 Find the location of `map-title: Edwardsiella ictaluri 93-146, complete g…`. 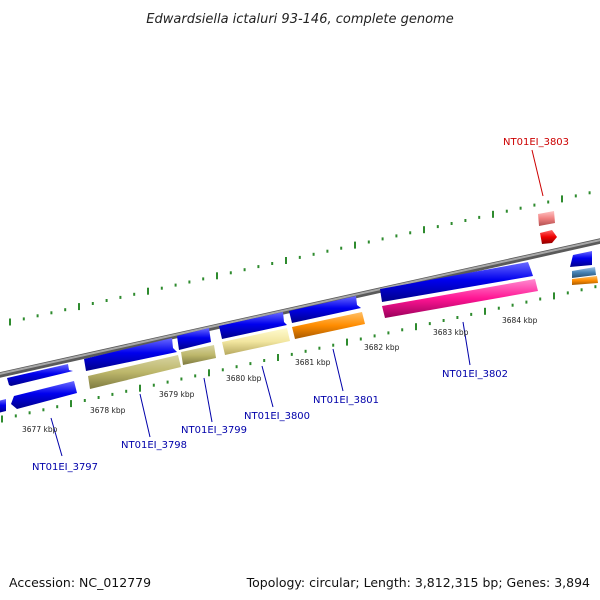

map-title: Edwardsiella ictaluri 93-146, complete g… is located at coordinates (299, 19).